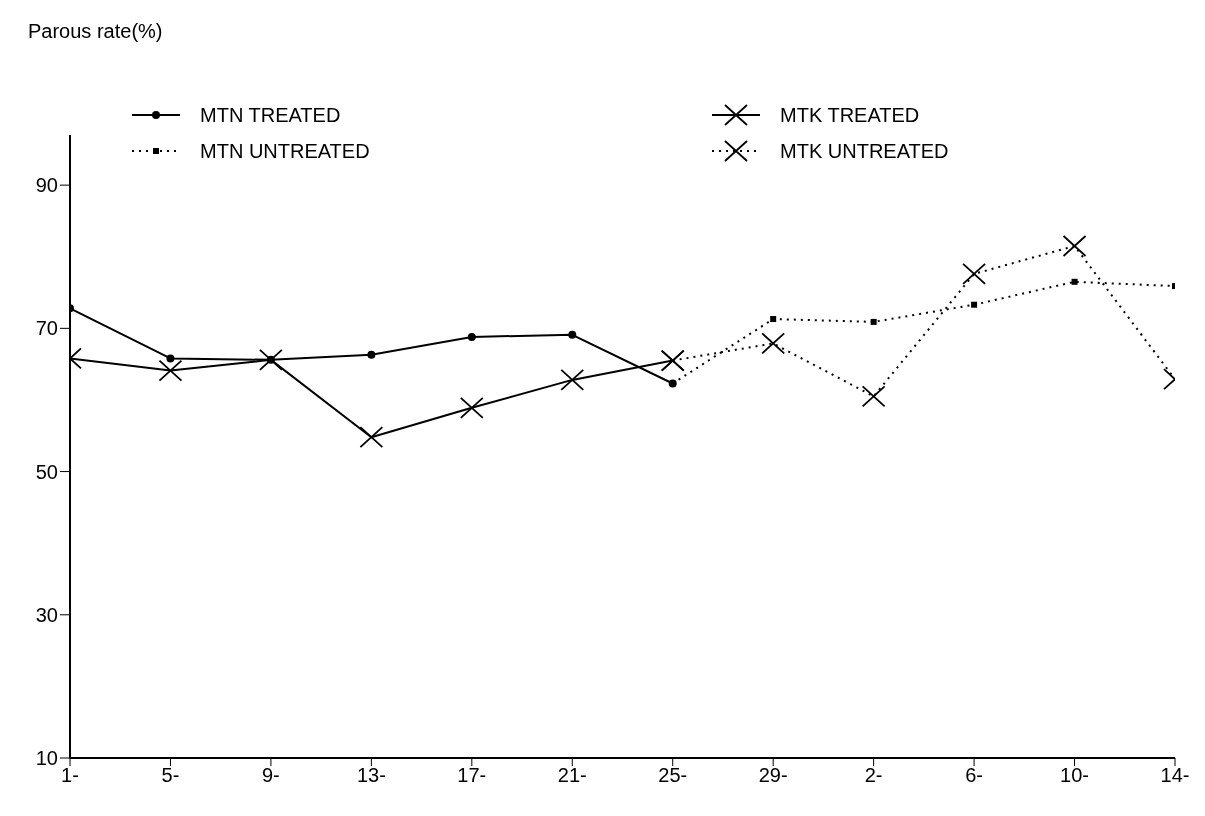  Describe the element at coordinates (371, 775) in the screenshot. I see `x-tick-label: 13-` at that location.